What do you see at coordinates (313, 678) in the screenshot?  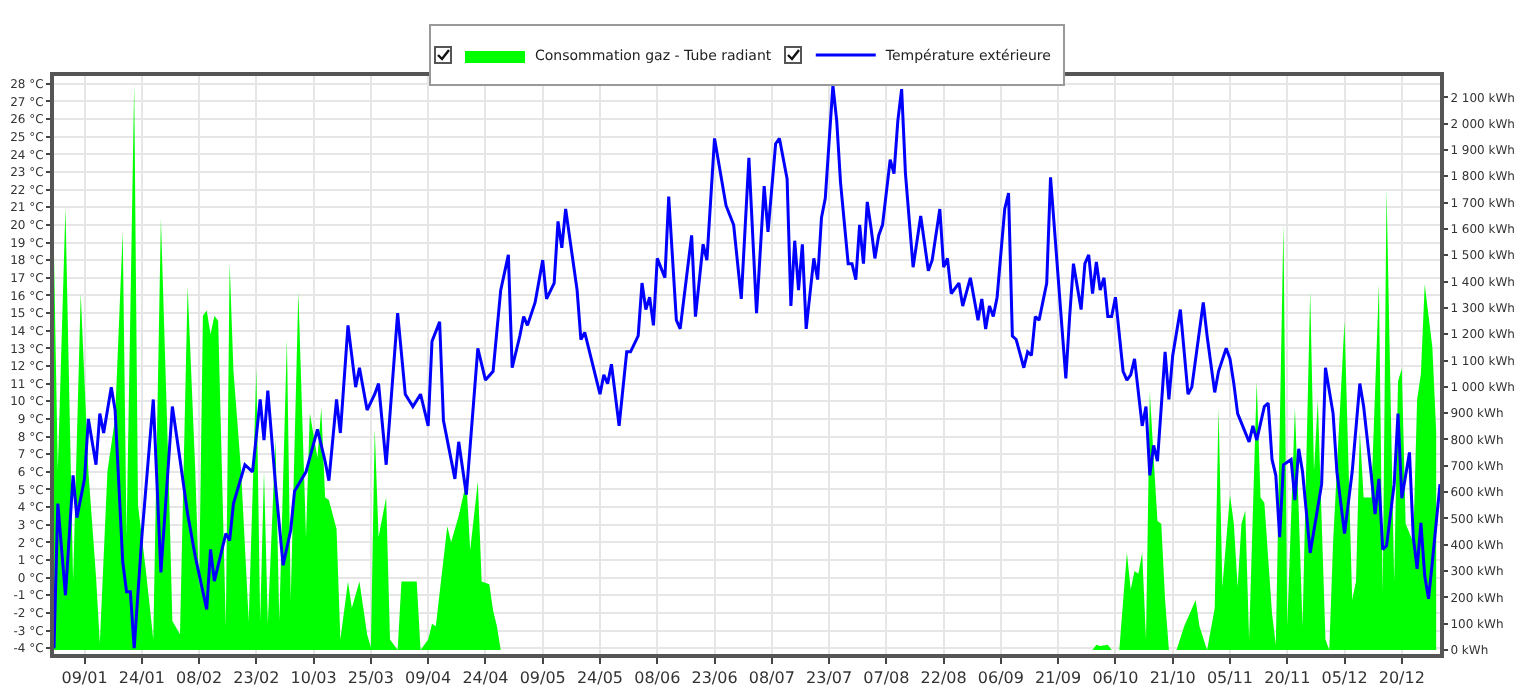 I see `x-tick-label: 10/03` at bounding box center [313, 678].